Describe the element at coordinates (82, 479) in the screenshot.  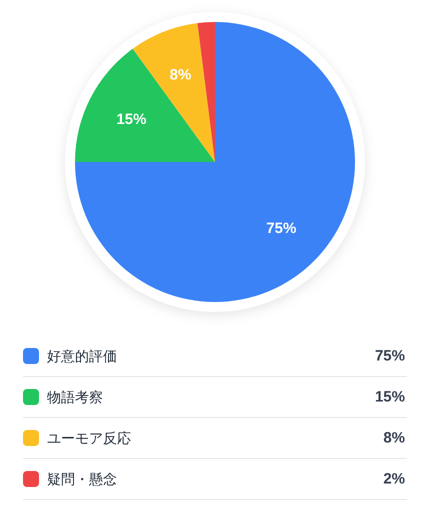
I see `legend-label: 疑問・懸念` at that location.